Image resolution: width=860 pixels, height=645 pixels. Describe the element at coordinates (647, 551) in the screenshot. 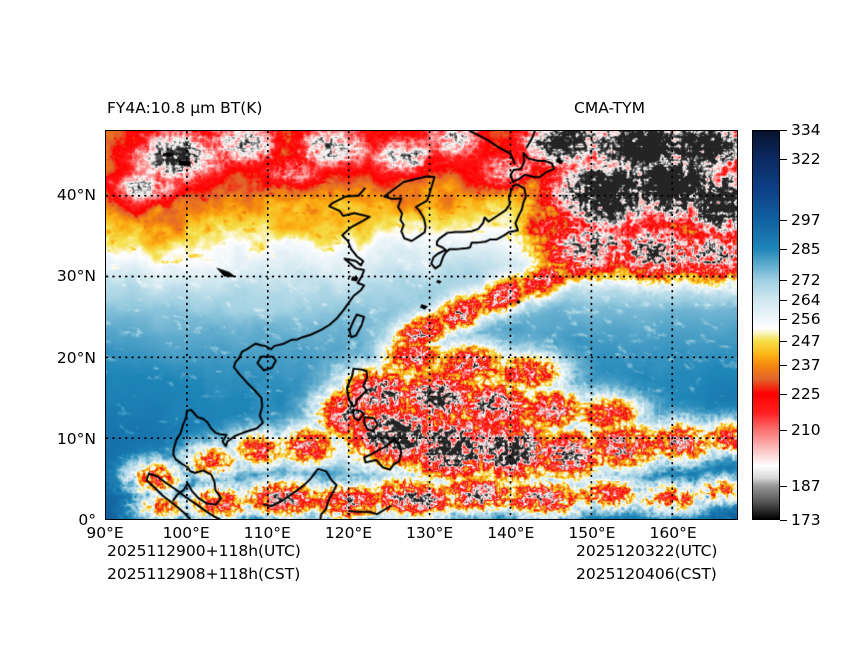

I see `valid-time-utc: 2025120322(UTC)` at that location.